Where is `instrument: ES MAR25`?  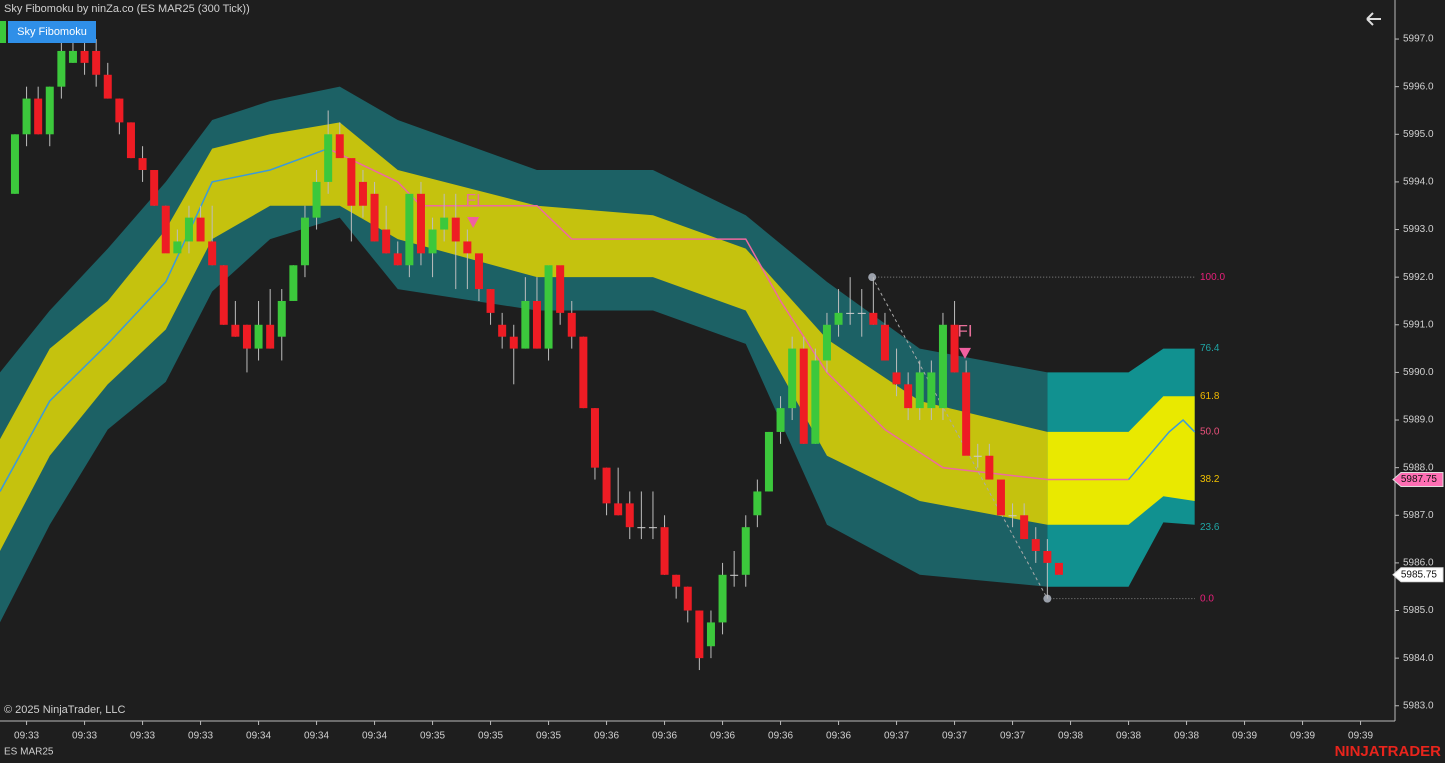
instrument: ES MAR25 is located at coordinates (29, 752).